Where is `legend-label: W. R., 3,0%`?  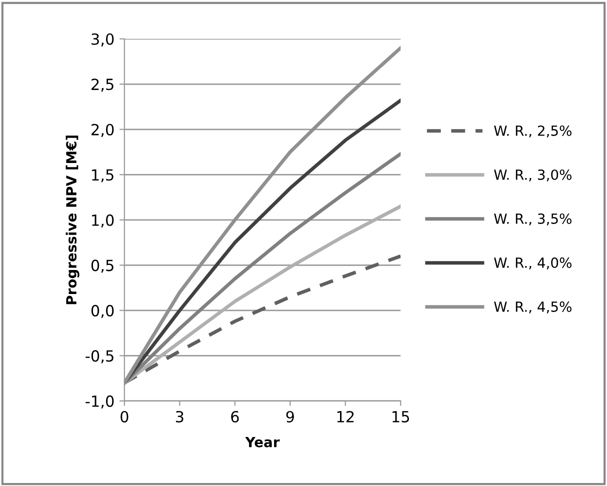
legend-label: W. R., 3,0% is located at coordinates (533, 175).